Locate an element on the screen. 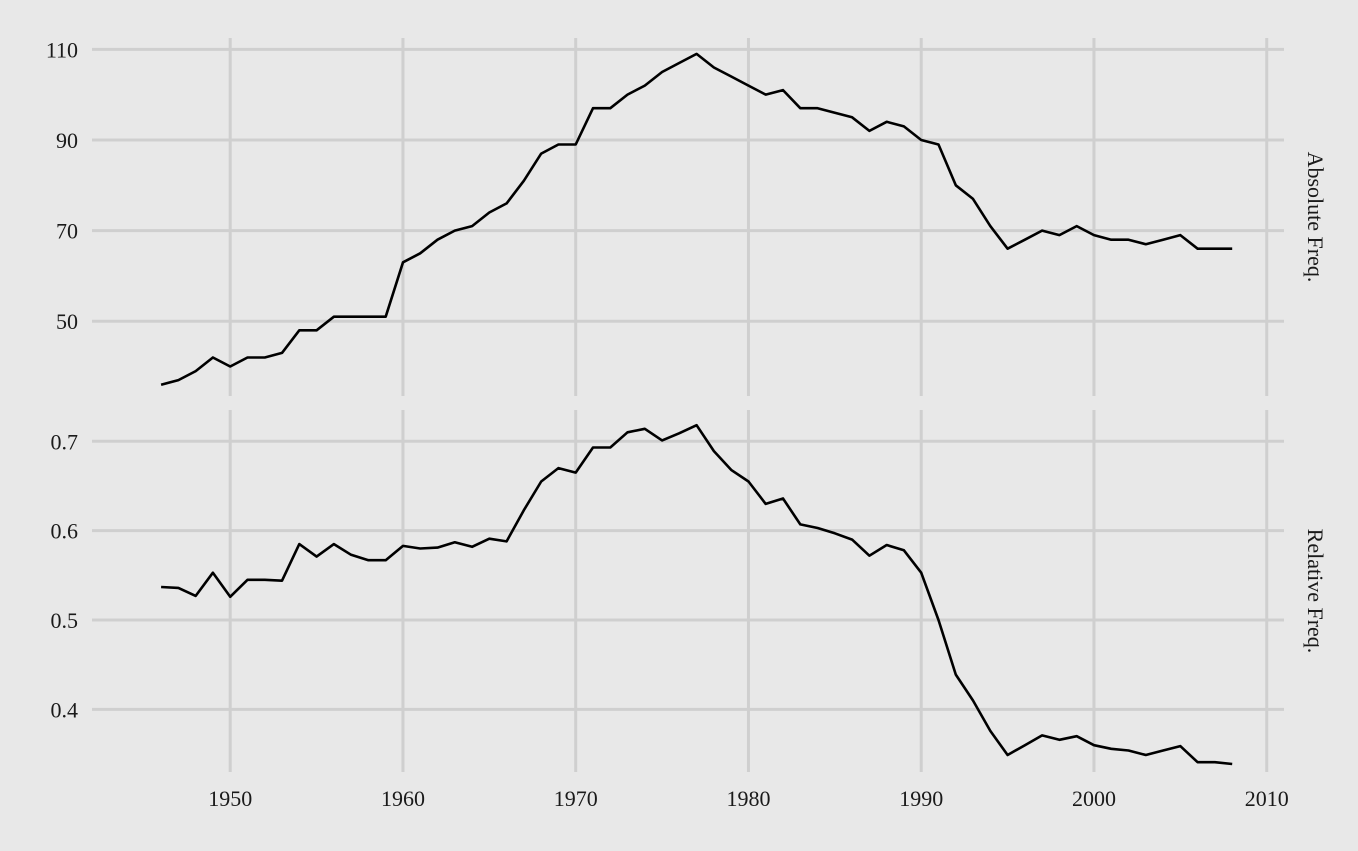  x-tick-label: 2000 is located at coordinates (1094, 798).